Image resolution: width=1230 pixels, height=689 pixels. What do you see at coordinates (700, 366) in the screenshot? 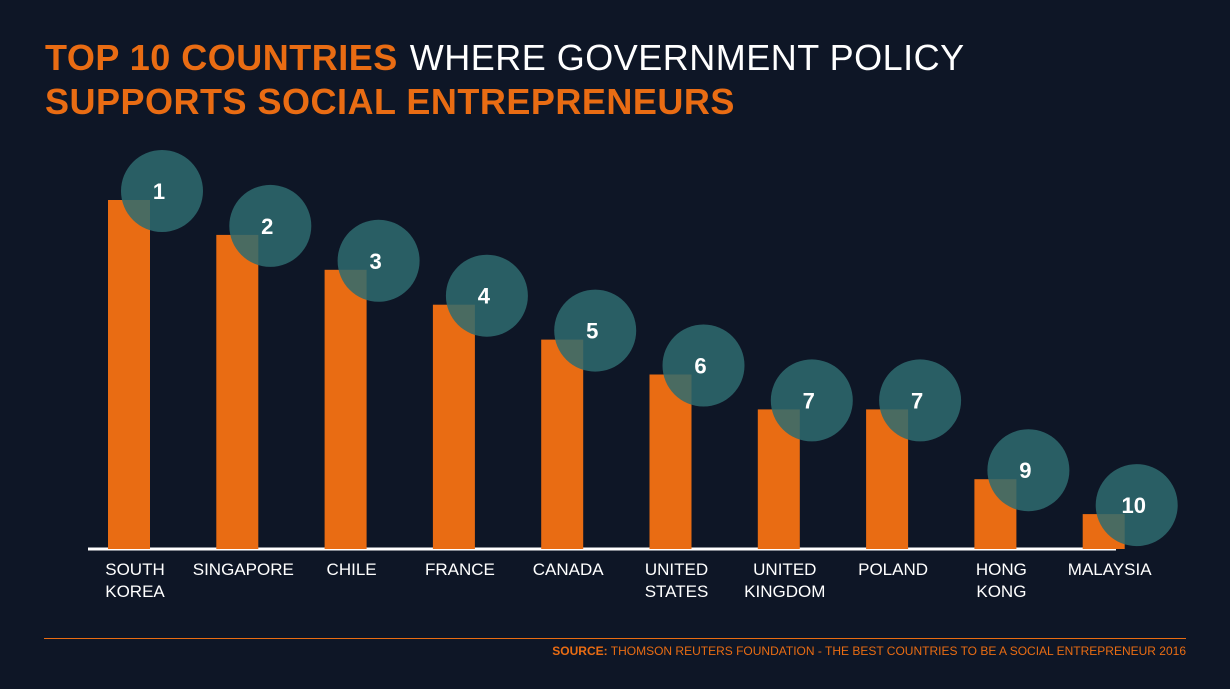
I see `rank-label: 6` at bounding box center [700, 366].